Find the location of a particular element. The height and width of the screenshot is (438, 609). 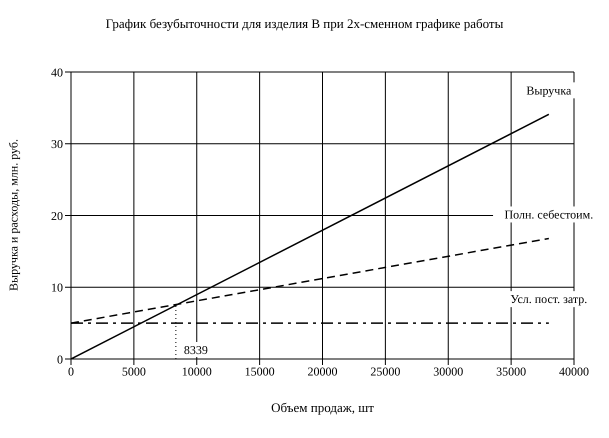

series-label: Усл. пост. затр. is located at coordinates (549, 299).